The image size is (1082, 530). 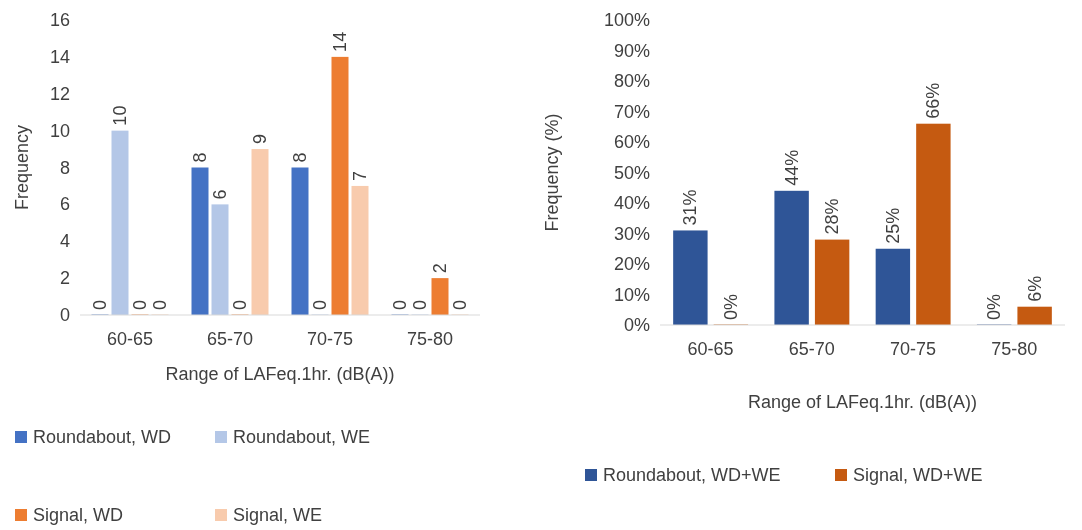 I want to click on y-tick-label: 0%, so click(x=636, y=325).